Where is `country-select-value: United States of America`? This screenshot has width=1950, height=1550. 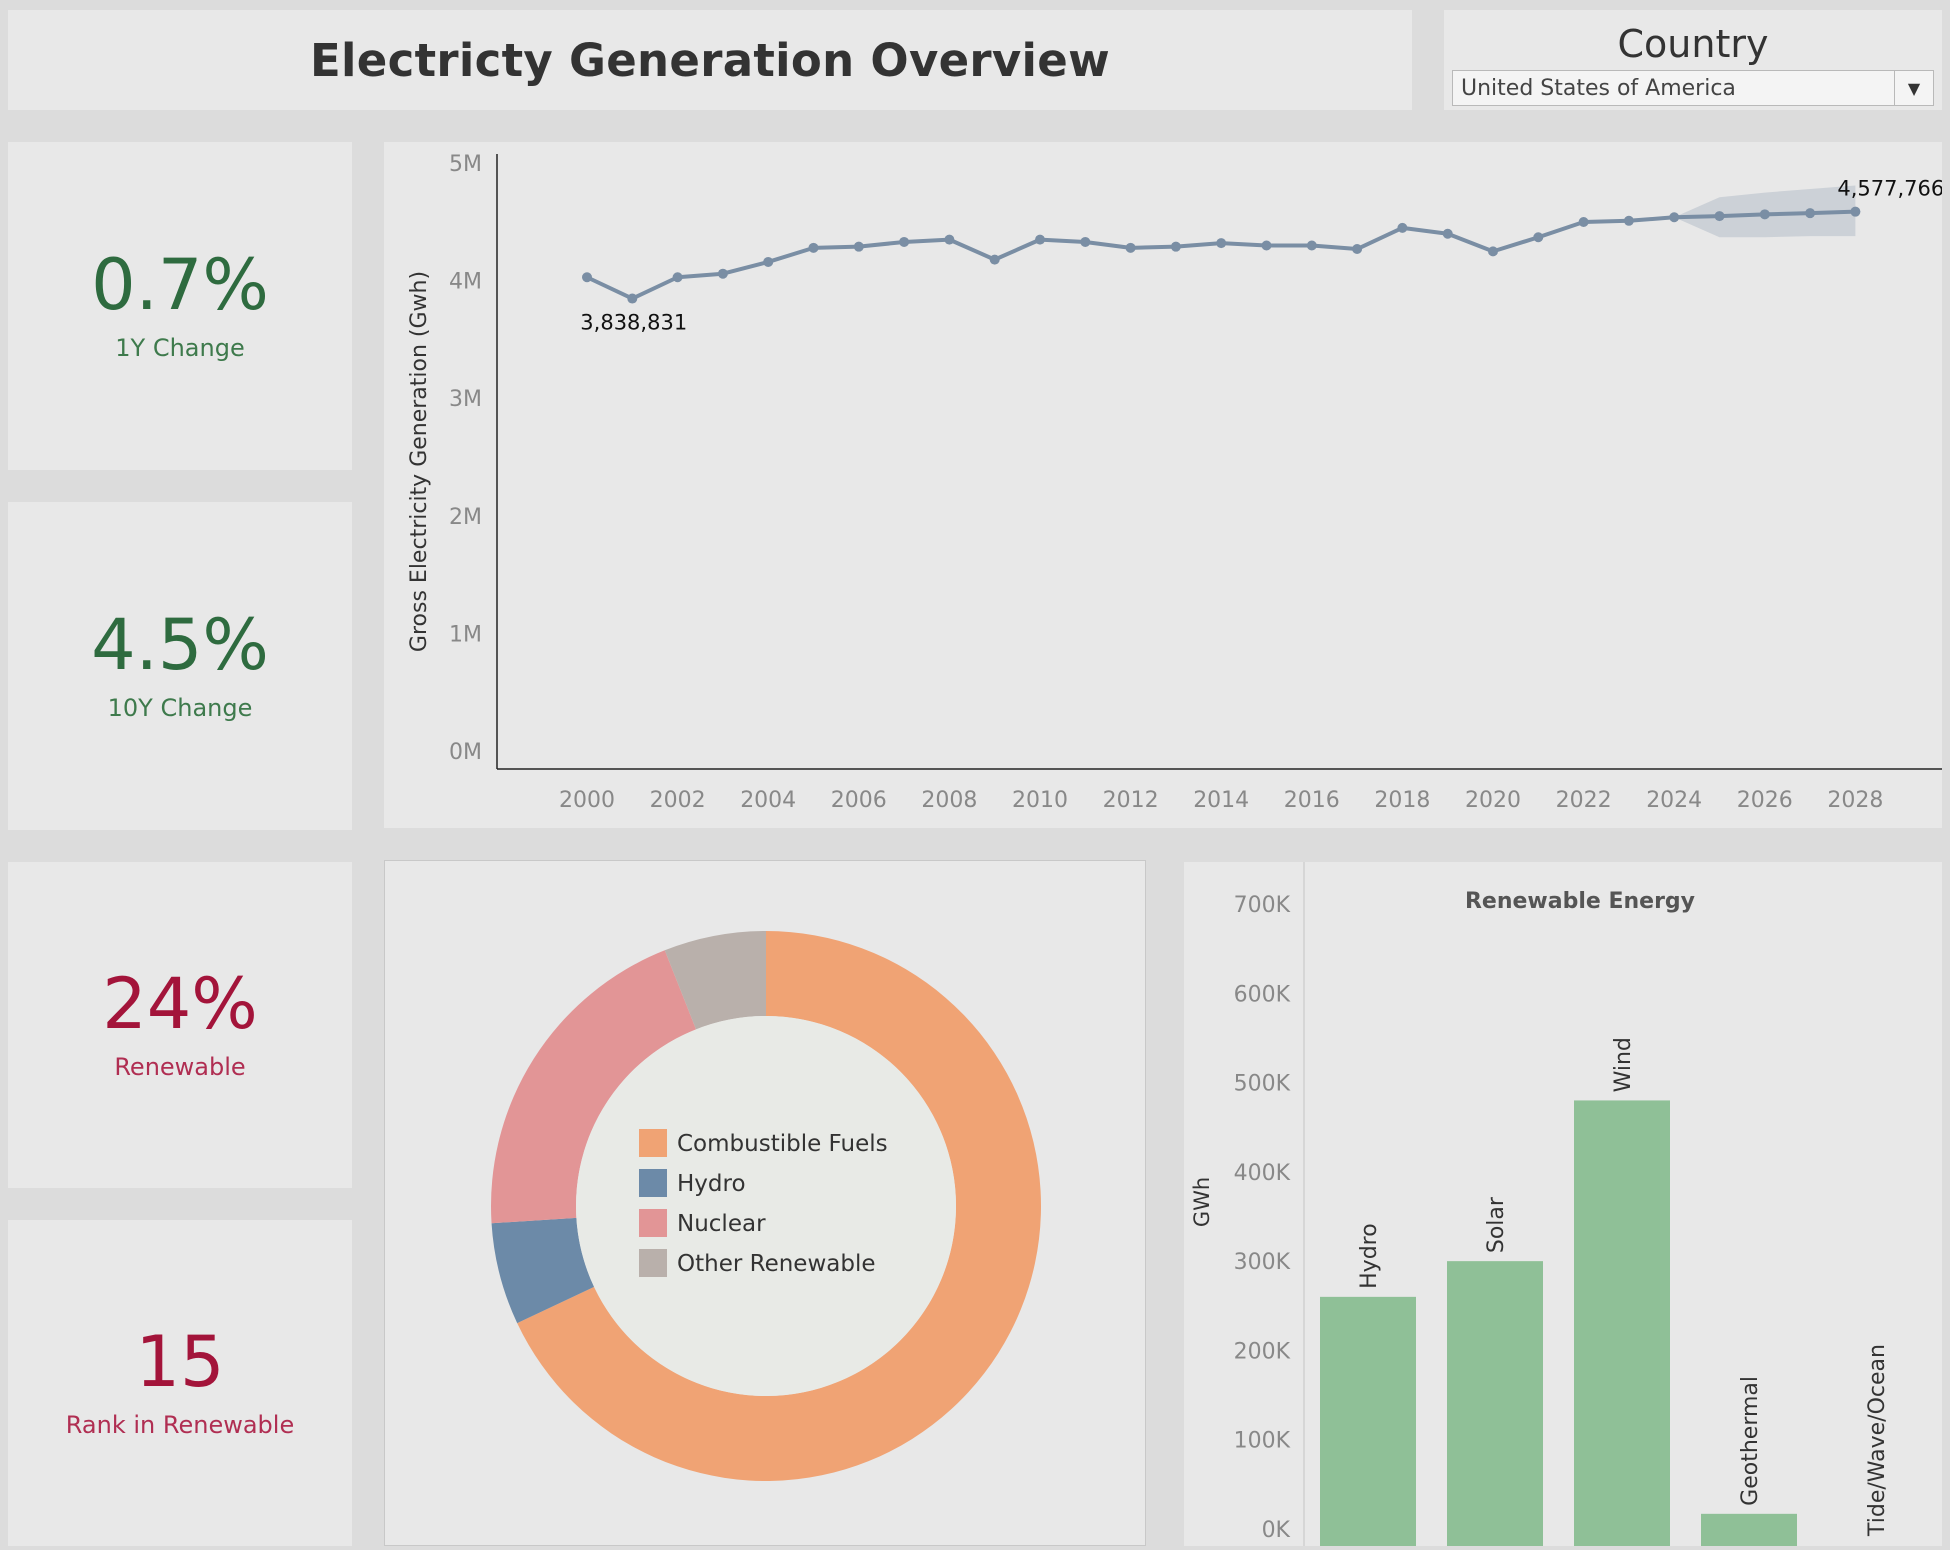 country-select-value: United States of America is located at coordinates (1598, 88).